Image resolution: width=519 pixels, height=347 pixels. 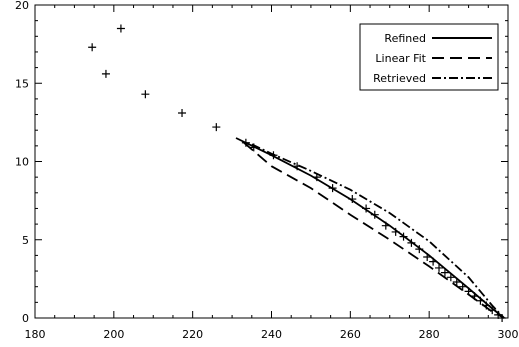 I want to click on legend: Refined Linear Fit Retrieved, so click(x=429, y=57).